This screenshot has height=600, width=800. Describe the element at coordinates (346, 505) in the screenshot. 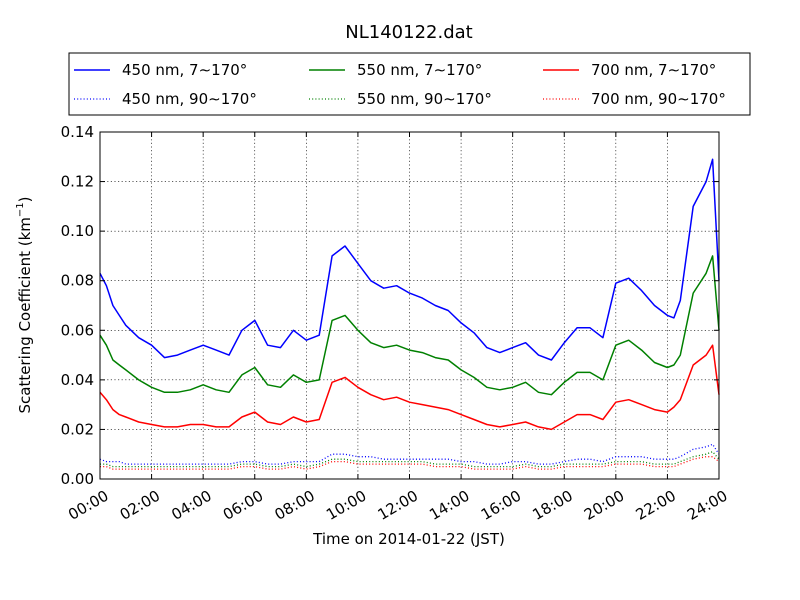

I see `x-tick-label: 10:00` at that location.